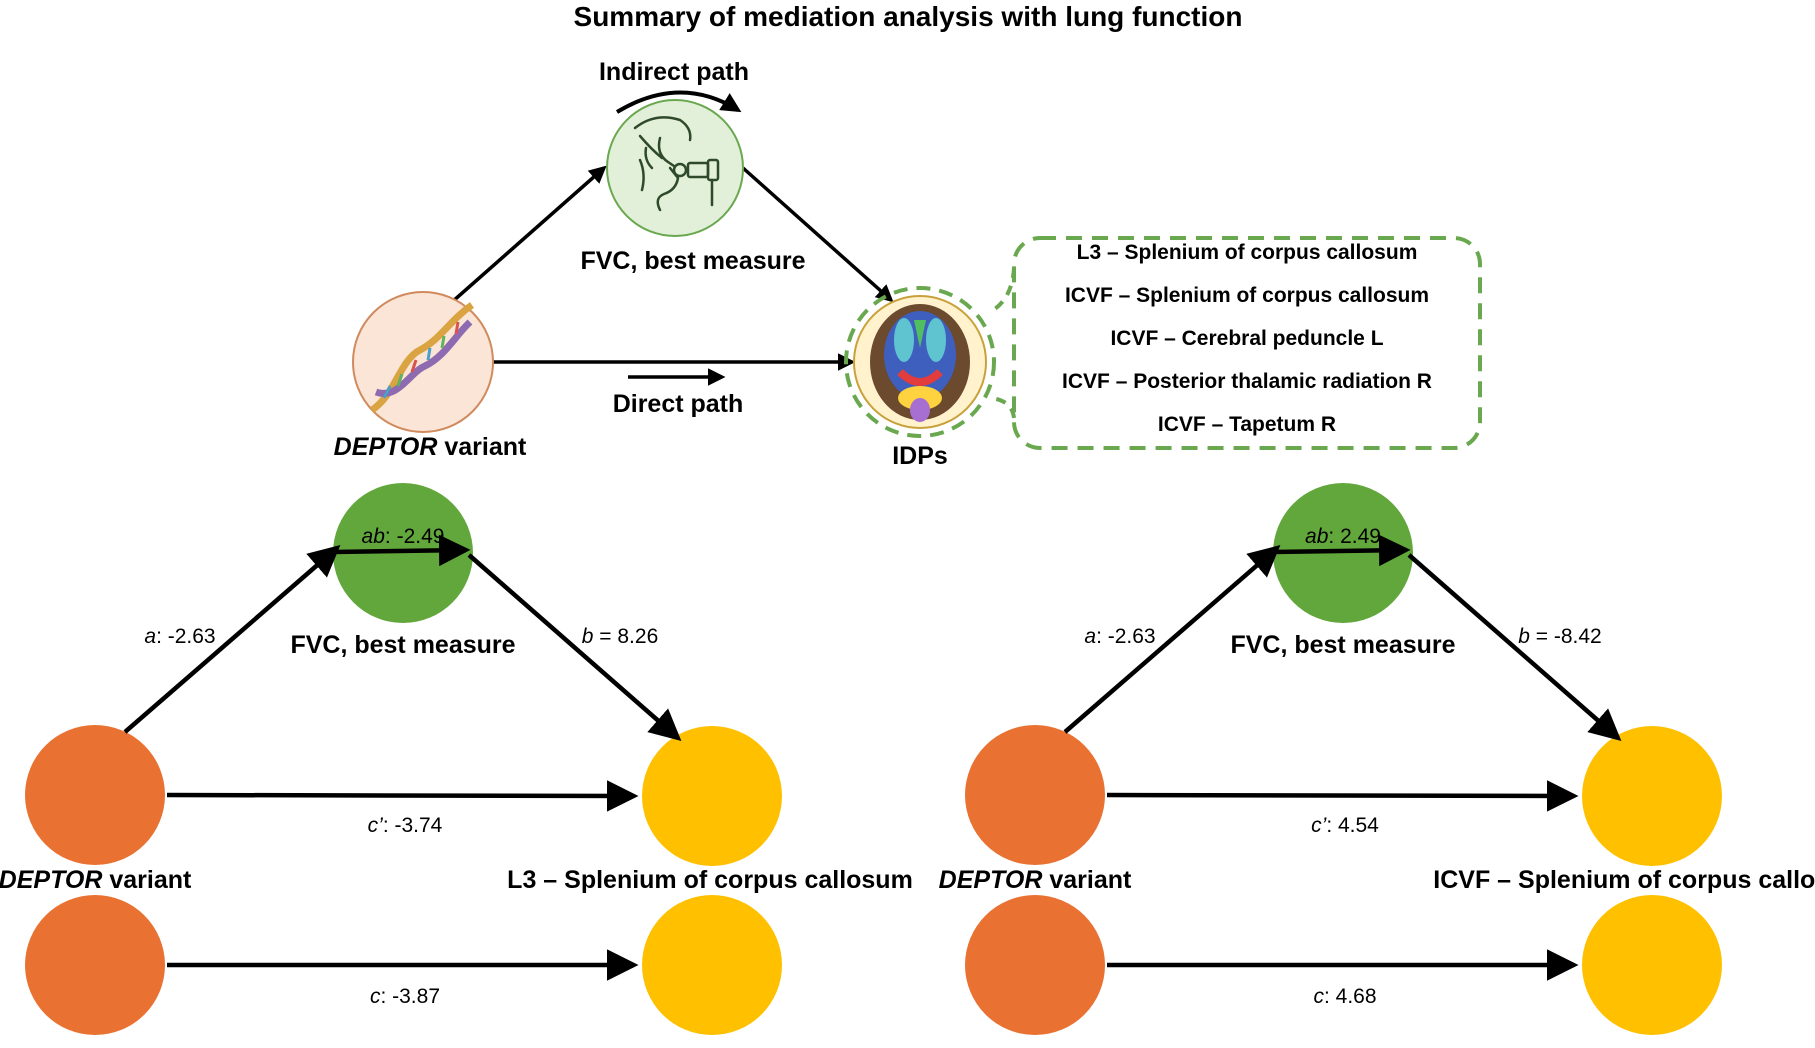 Image resolution: width=1815 pixels, height=1048 pixels. What do you see at coordinates (528, 234) in the screenshot?
I see `top-arrow-exposure-to-mediator` at bounding box center [528, 234].